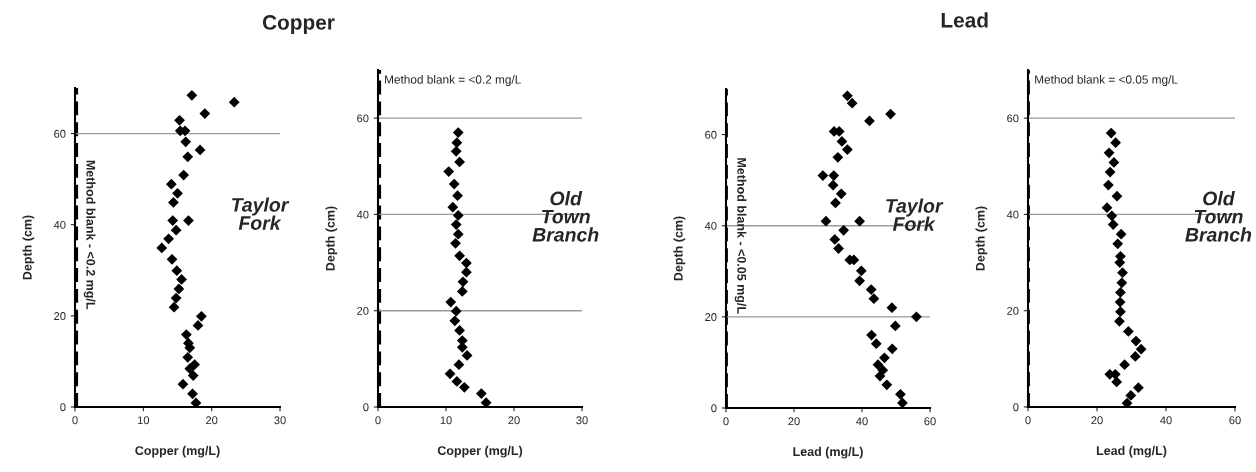 The height and width of the screenshot is (472, 1256). Describe the element at coordinates (1106, 81) in the screenshot. I see `ref-line-label: Method blank = <0.05 mg/L` at that location.